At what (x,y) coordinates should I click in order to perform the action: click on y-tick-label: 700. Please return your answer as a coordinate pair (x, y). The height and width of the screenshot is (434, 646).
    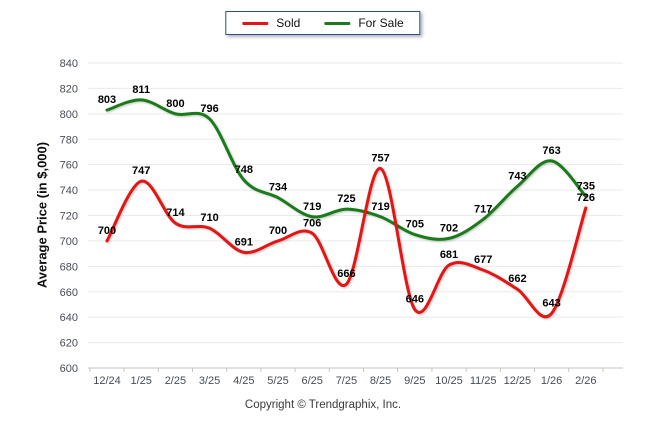
    Looking at the image, I should click on (69, 242).